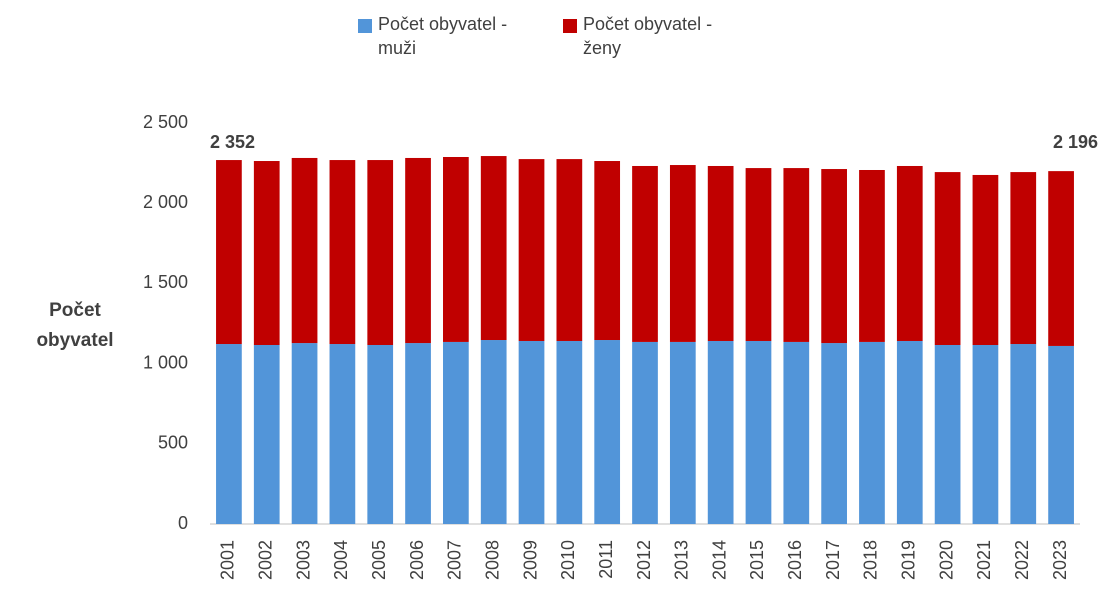 This screenshot has width=1102, height=590. I want to click on y-tick-label: 0, so click(183, 523).